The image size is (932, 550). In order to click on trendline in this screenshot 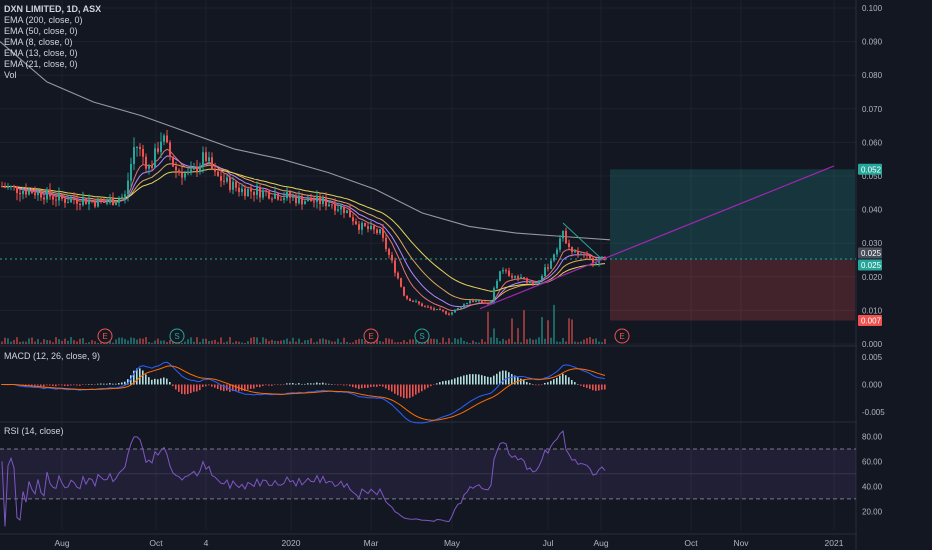, I will do `click(657, 237)`.